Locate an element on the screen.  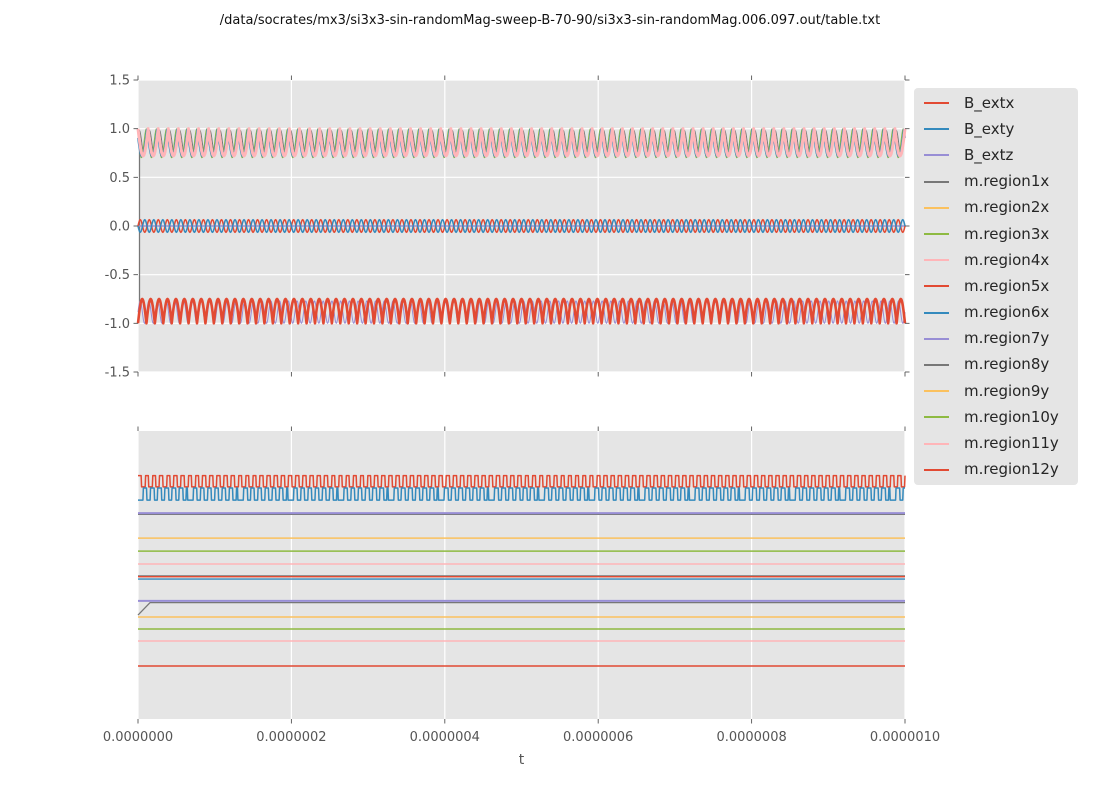
legend-label: m.region7y is located at coordinates (1007, 338).